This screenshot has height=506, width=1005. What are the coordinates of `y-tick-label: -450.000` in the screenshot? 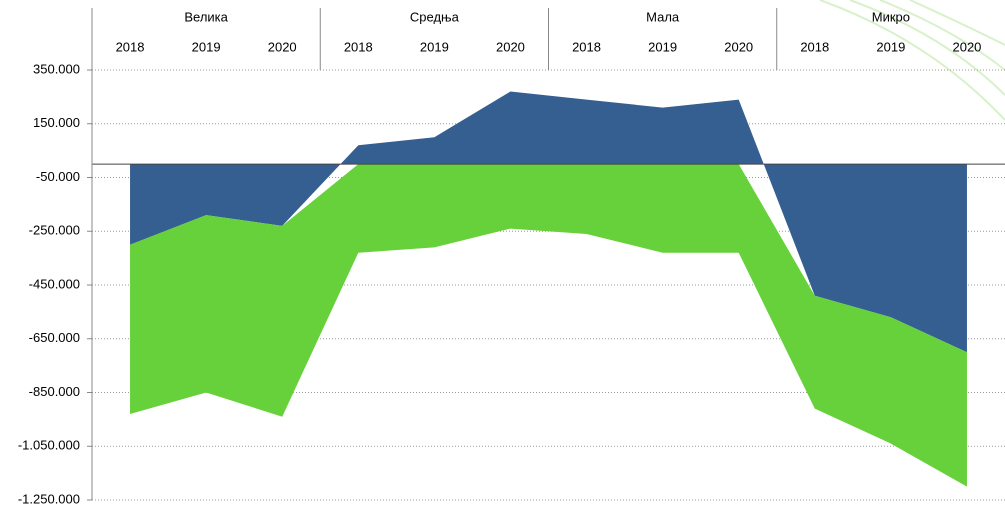 It's located at (54, 283).